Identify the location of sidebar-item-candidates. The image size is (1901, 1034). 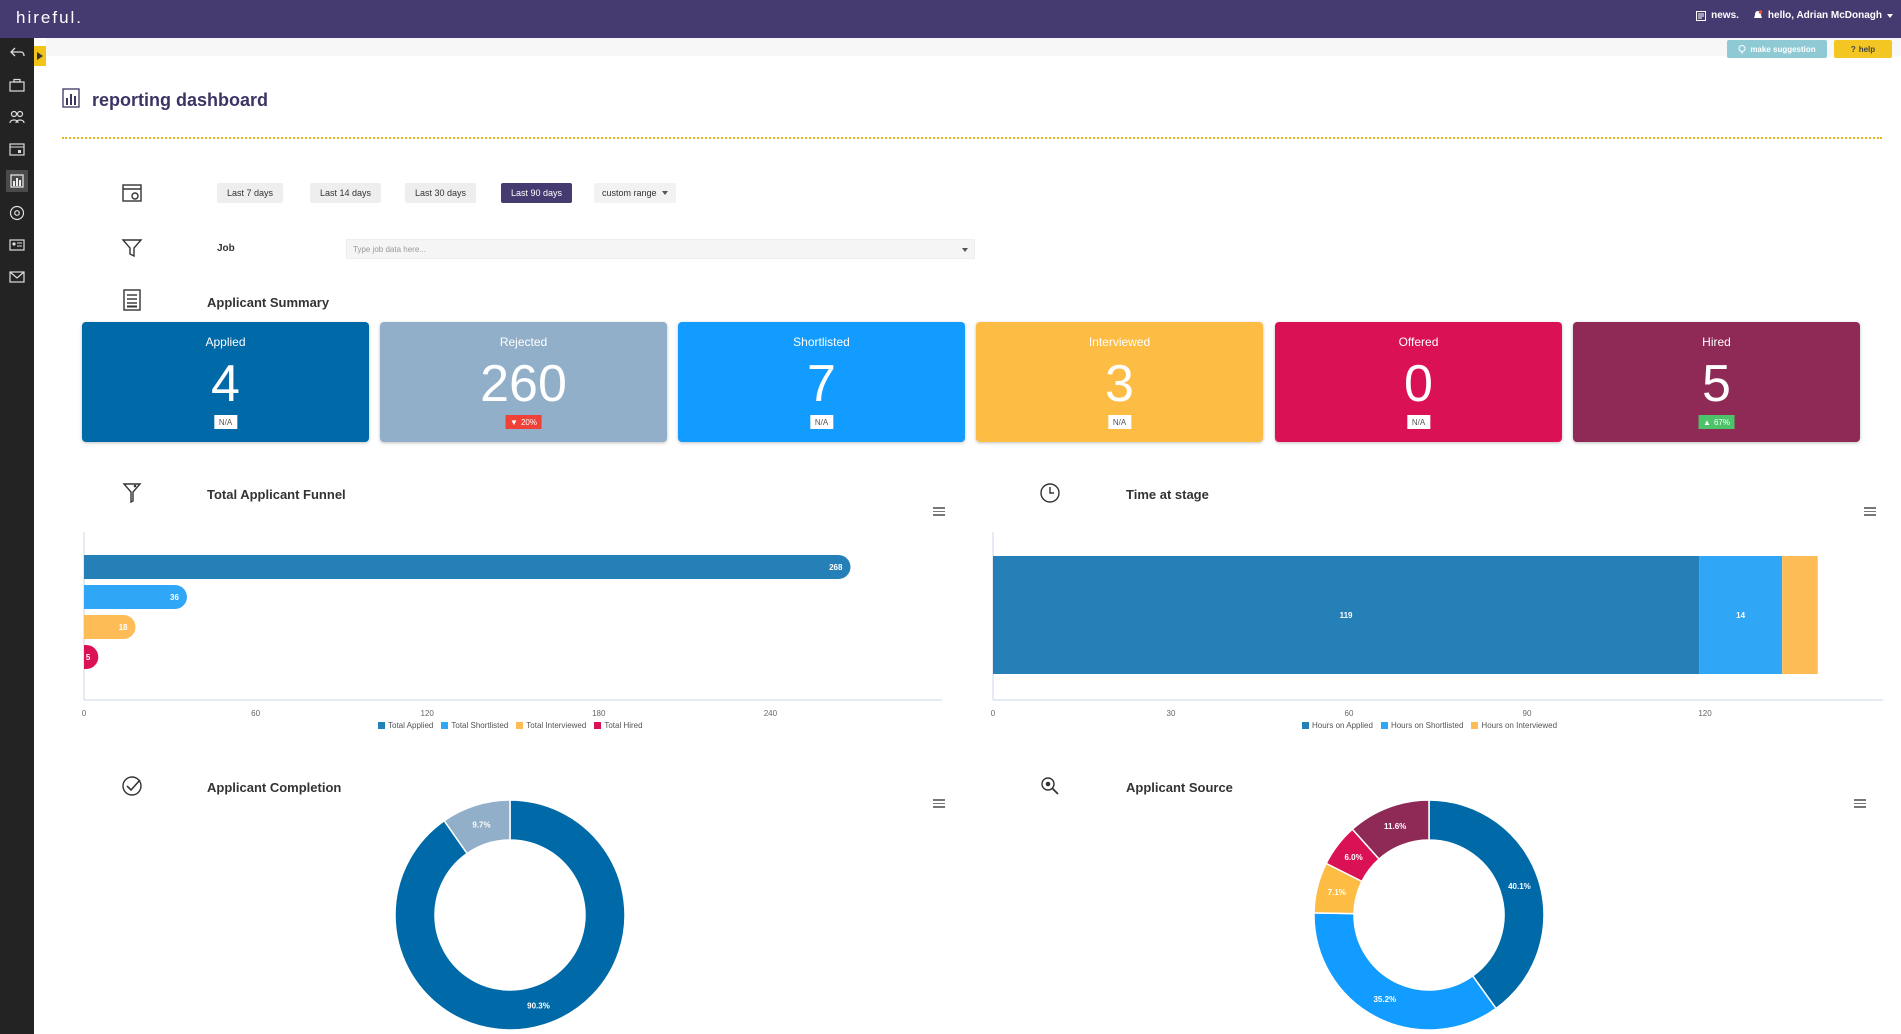
(17, 117).